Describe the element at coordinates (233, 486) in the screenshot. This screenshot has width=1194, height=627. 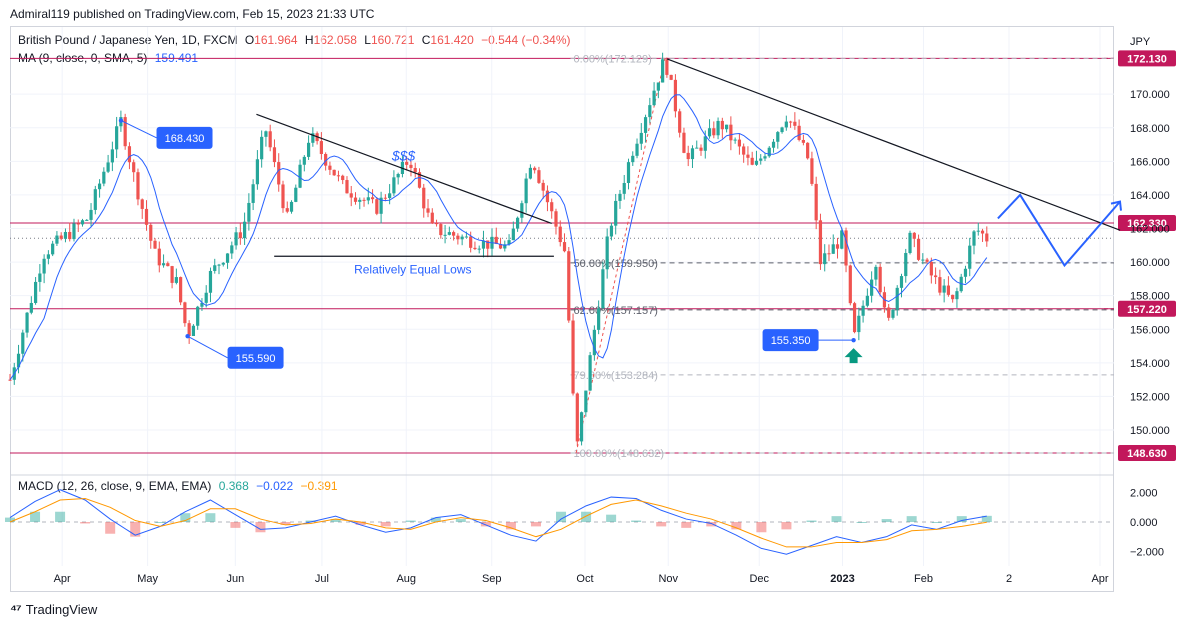
I see `macd-value: 0.368` at that location.